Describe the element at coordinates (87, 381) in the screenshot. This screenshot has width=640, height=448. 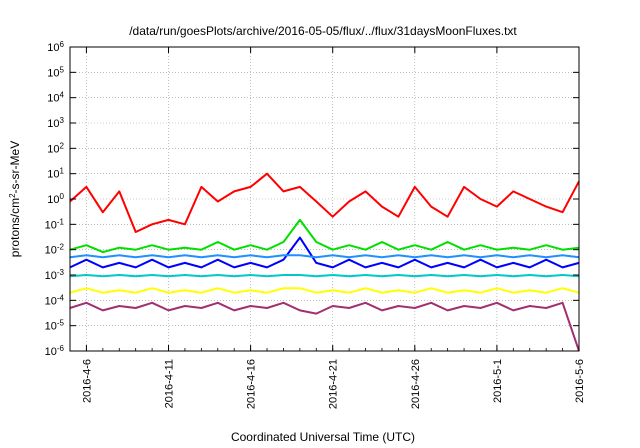
I see `x-tick-label: 2016-4-6` at that location.